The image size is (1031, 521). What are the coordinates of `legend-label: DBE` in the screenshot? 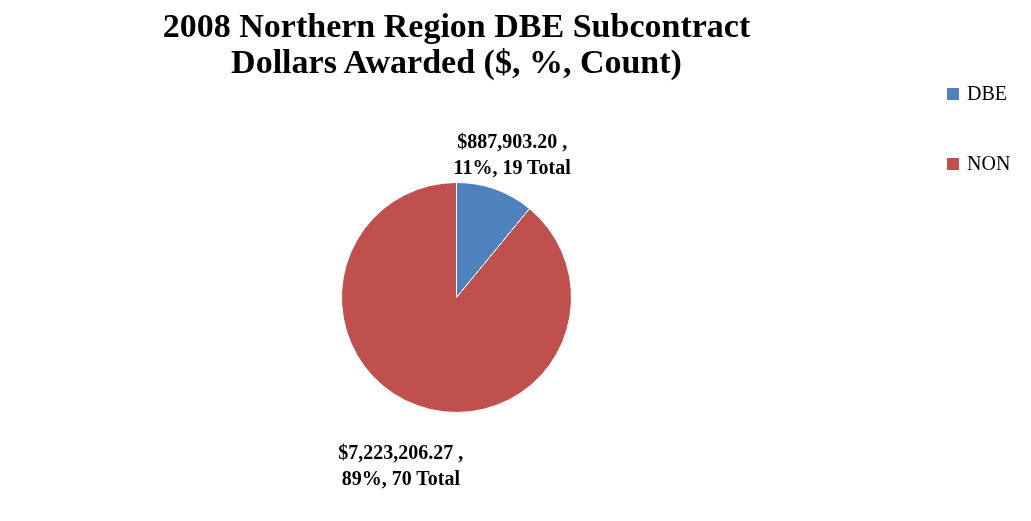 It's located at (987, 93).